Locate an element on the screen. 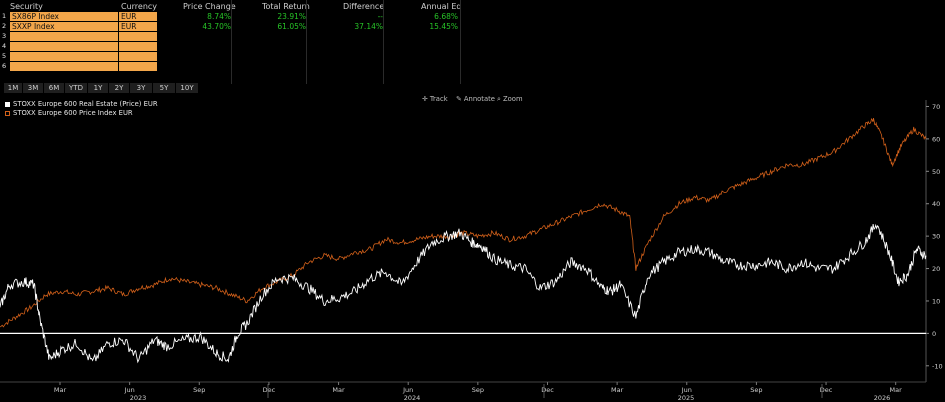  table-row: 3 is located at coordinates (240, 37).